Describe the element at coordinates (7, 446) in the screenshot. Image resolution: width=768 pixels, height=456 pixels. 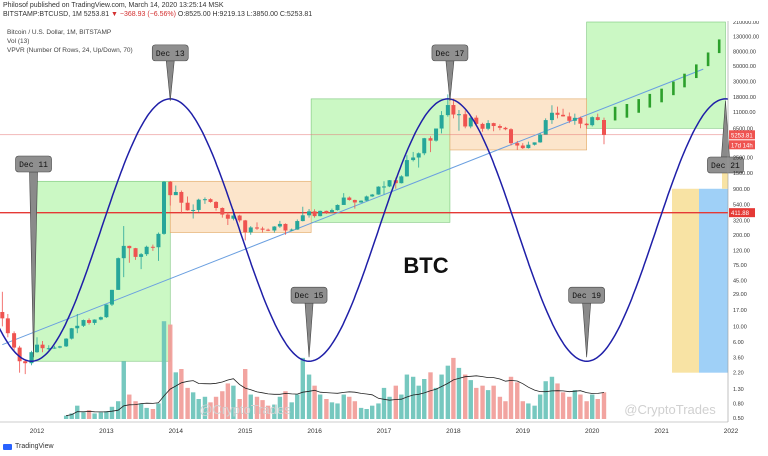
I see `tradingview-icon` at that location.